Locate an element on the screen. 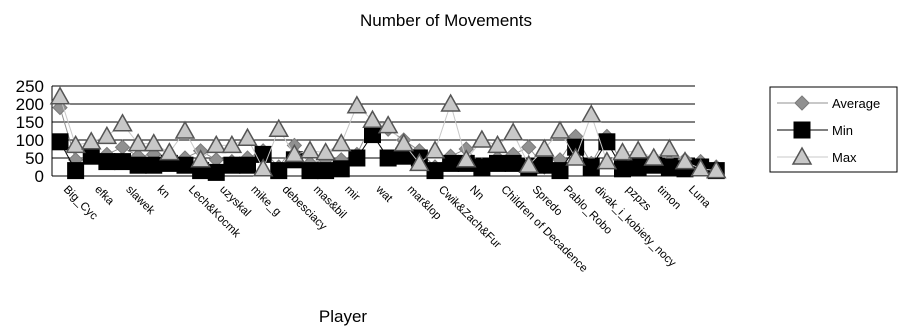 Image resolution: width=901 pixels, height=327 pixels. y-tick-label: 250 is located at coordinates (30, 86).